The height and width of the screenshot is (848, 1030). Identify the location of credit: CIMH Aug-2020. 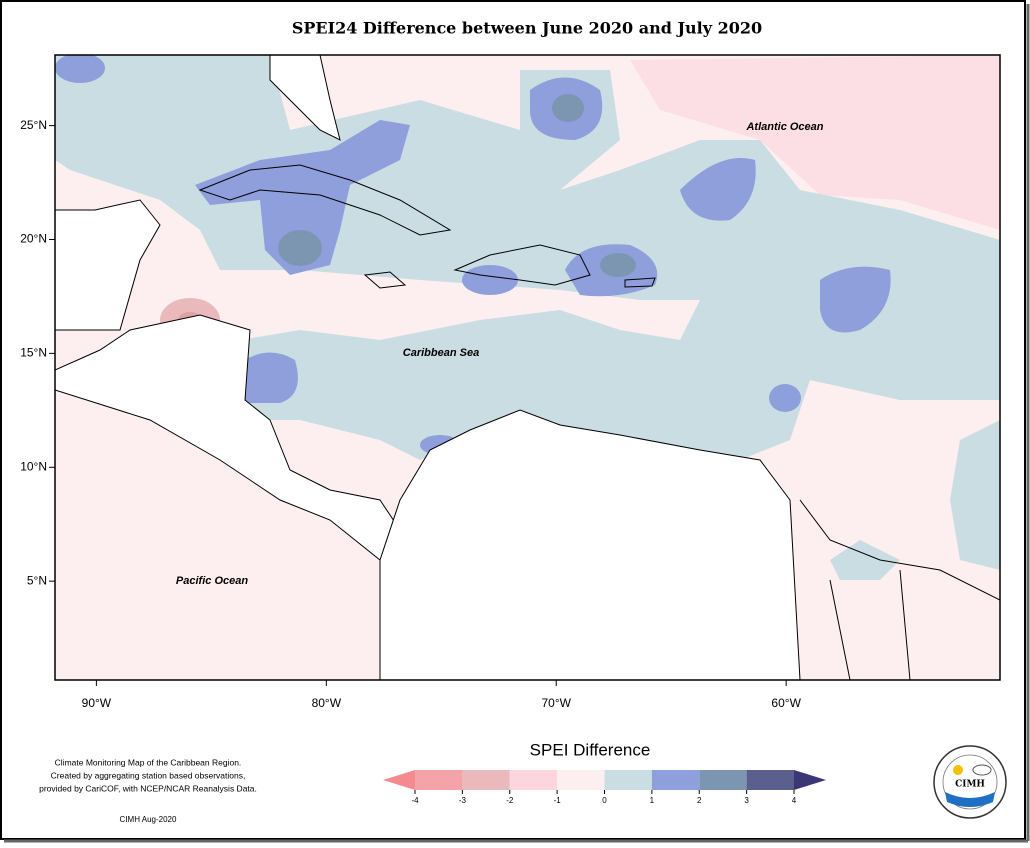
(148, 819).